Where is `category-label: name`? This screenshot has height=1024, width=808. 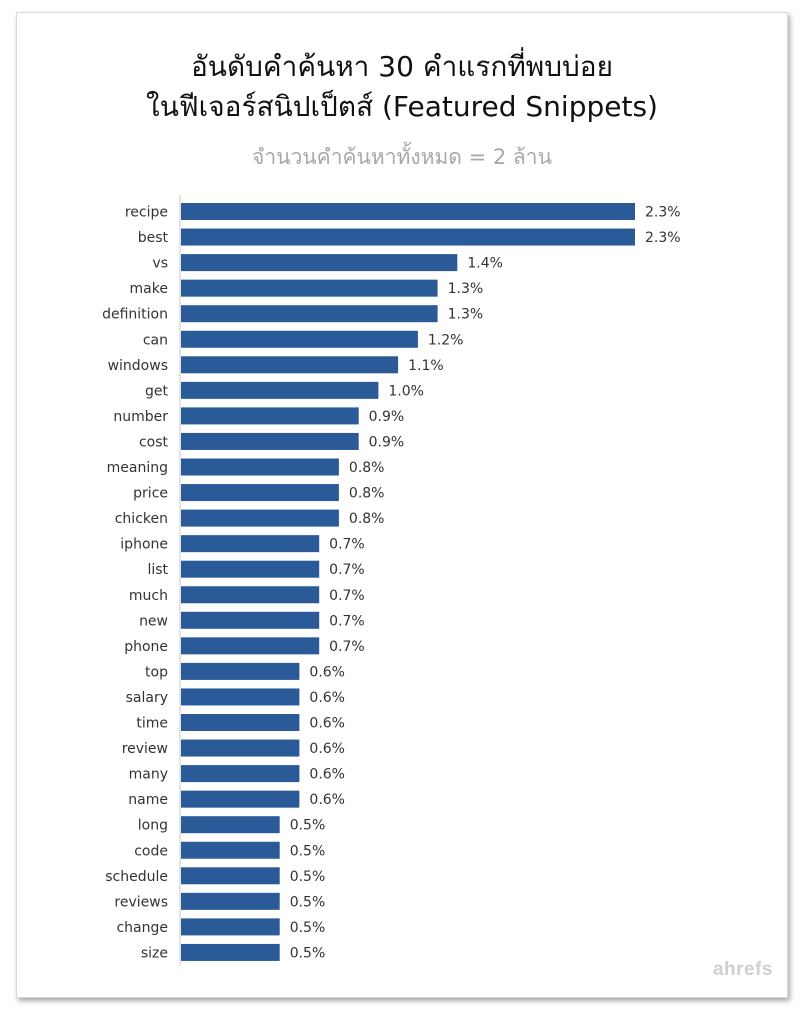 category-label: name is located at coordinates (148, 800).